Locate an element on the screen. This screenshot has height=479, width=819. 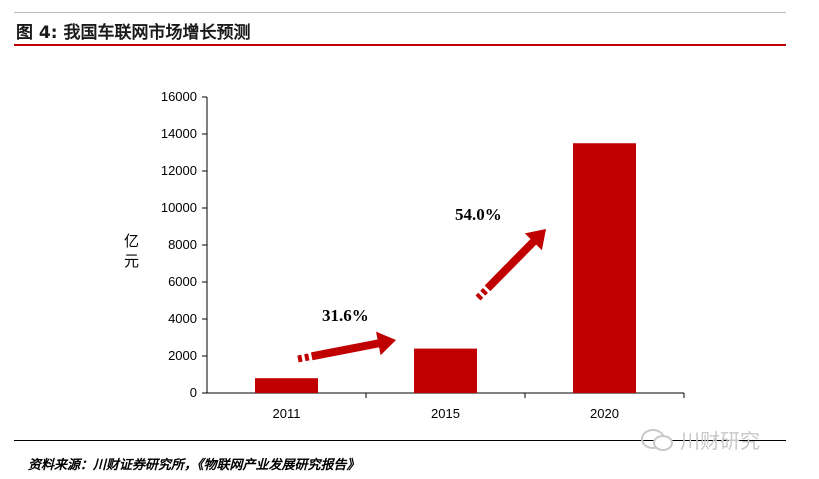
y-axis-label-line2: 元 is located at coordinates (131, 261).